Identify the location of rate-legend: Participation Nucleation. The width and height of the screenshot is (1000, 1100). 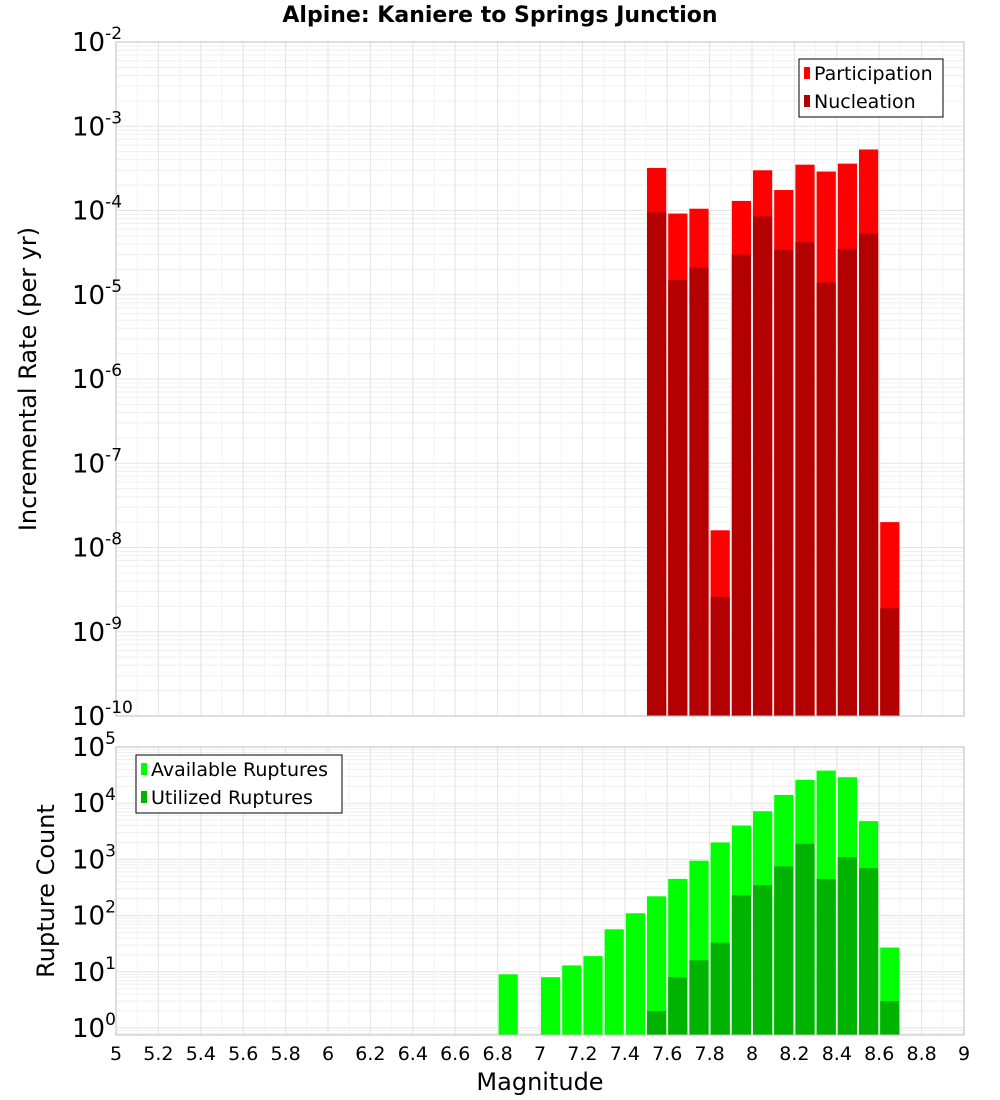
(871, 88).